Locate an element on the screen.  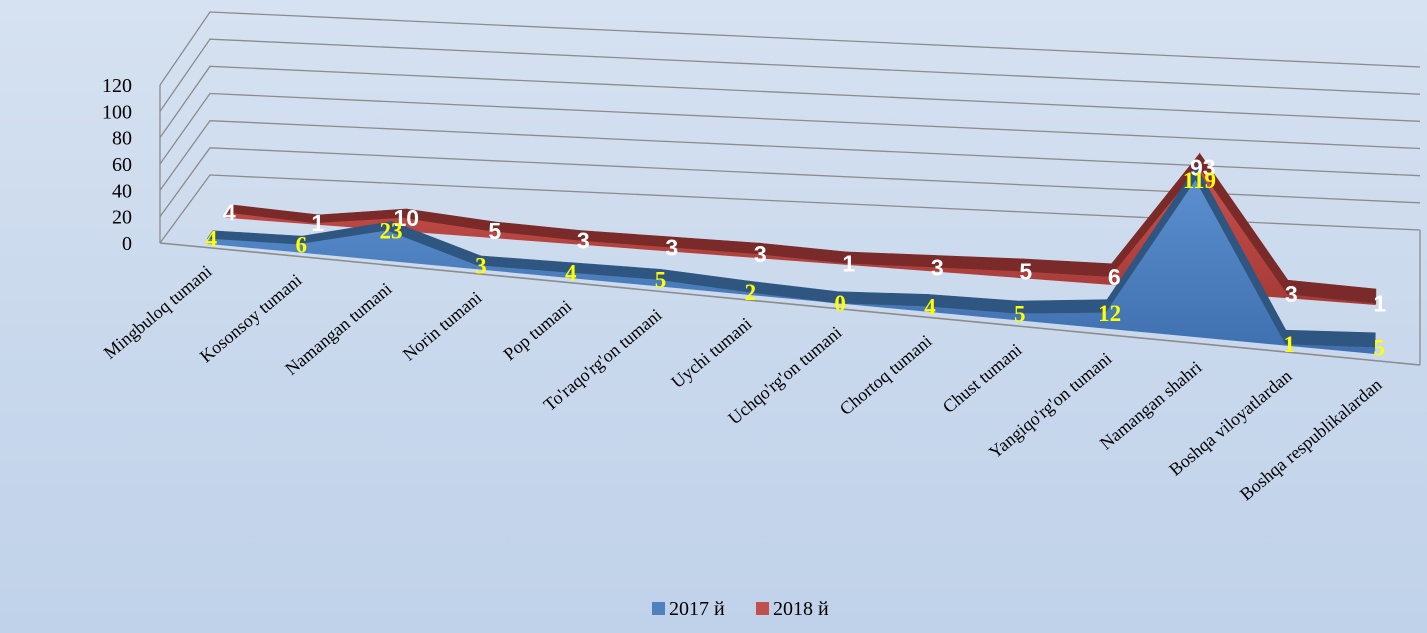
y-tick-label: 80 is located at coordinates (122, 139).